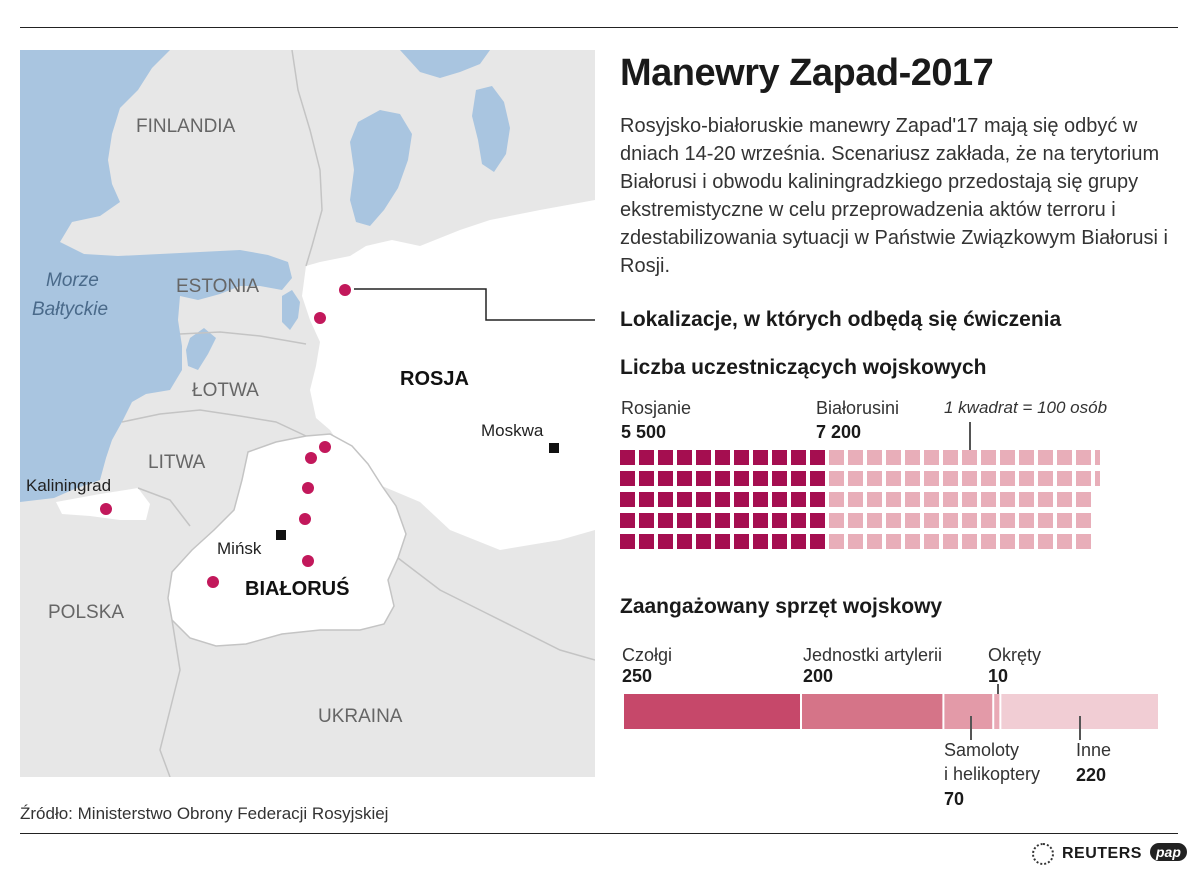 The image size is (1200, 878). What do you see at coordinates (971, 728) in the screenshot?
I see `aircraft-pointer` at bounding box center [971, 728].